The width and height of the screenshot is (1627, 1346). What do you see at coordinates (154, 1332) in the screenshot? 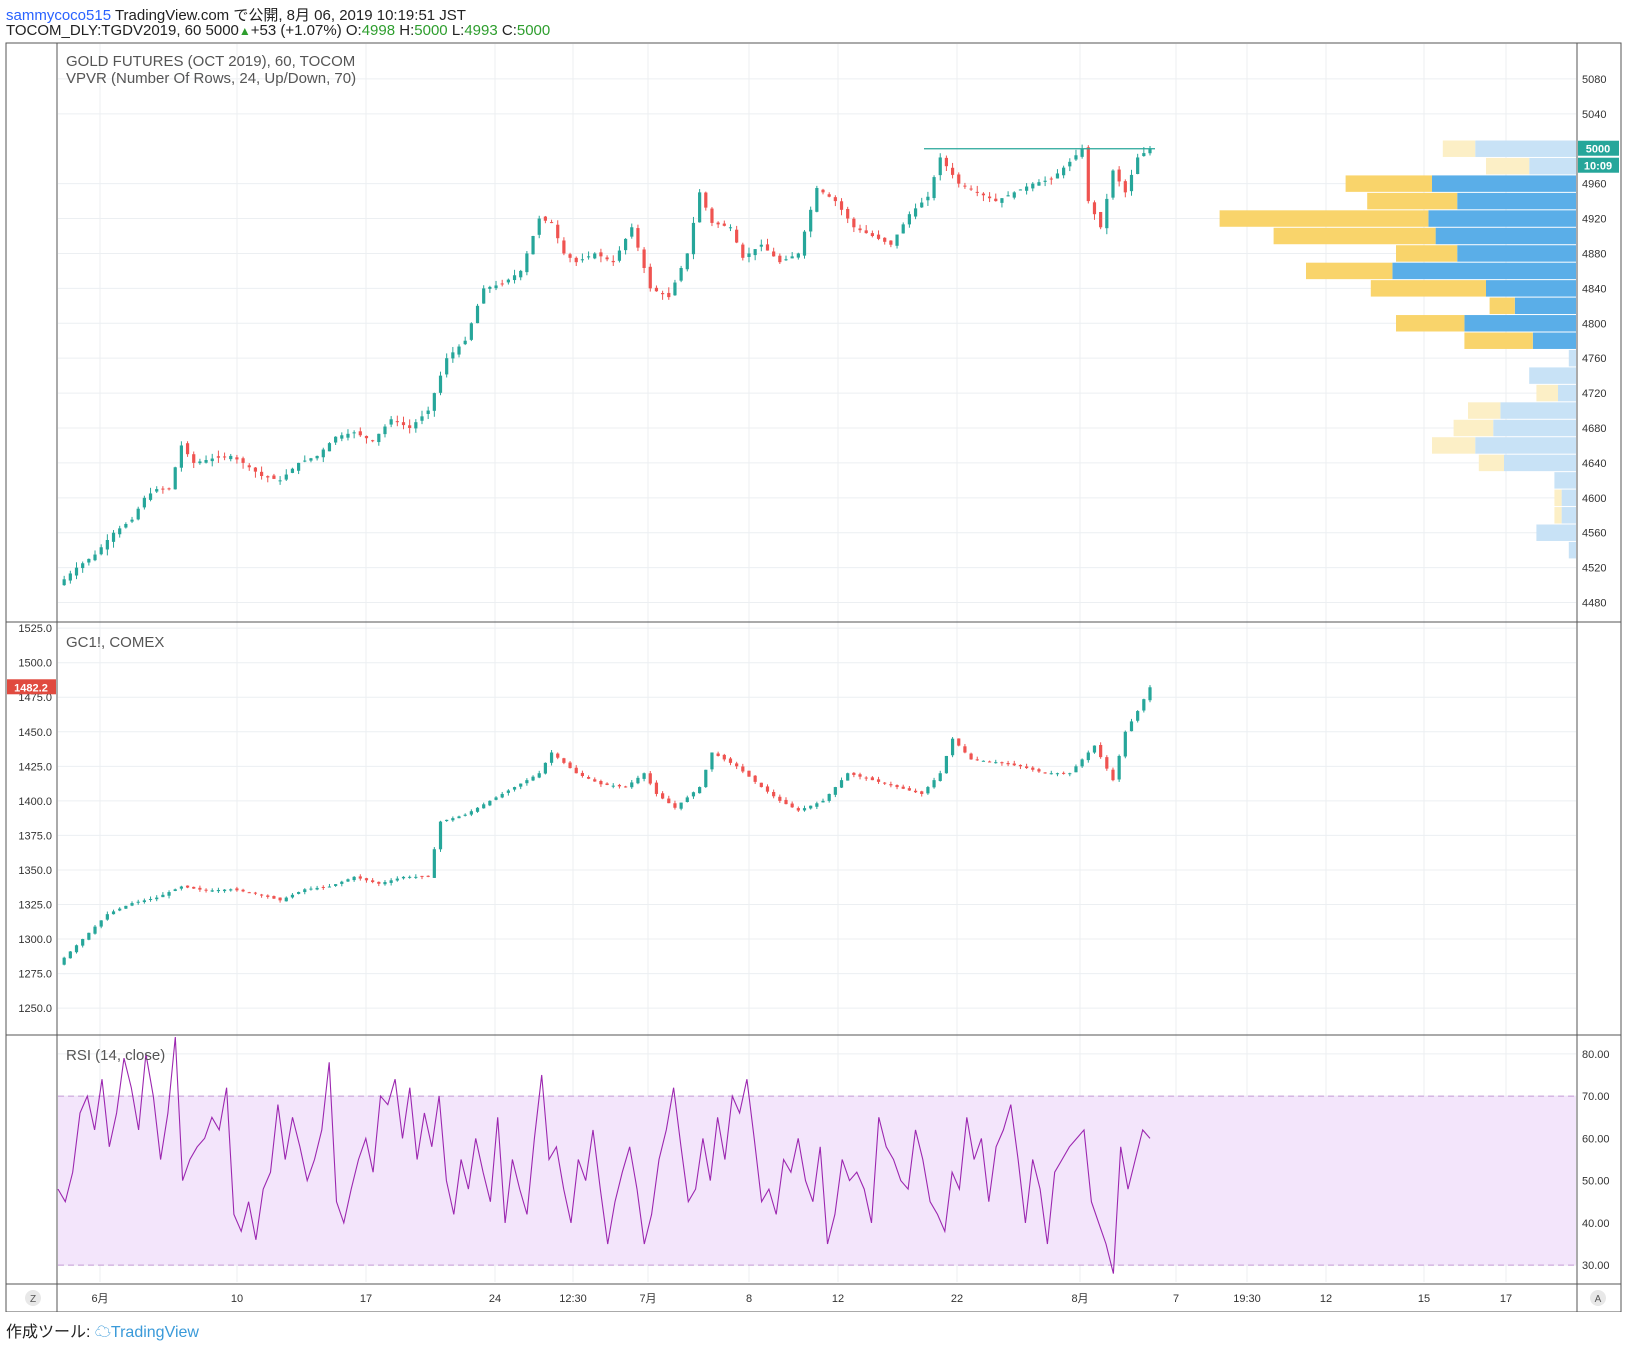
I see `tradingview-brand-link: TradingView` at bounding box center [154, 1332].